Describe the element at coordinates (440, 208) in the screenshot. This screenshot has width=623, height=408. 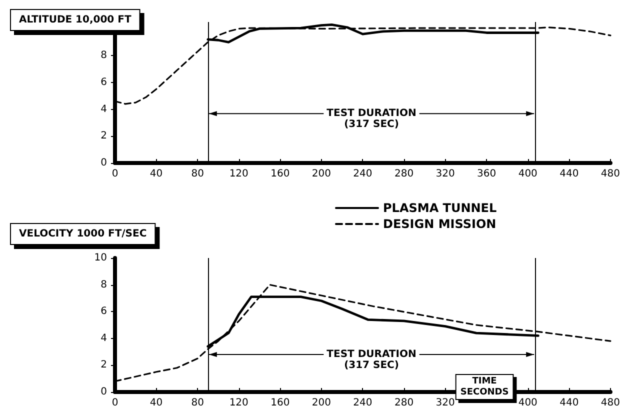
I see `legend-label: PLASMA TUNNEL` at that location.